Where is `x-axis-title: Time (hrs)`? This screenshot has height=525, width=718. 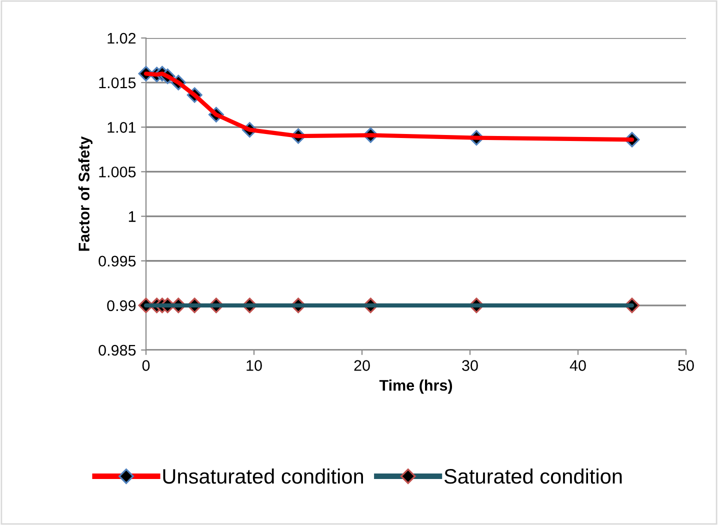
x-axis-title: Time (hrs) is located at coordinates (415, 387).